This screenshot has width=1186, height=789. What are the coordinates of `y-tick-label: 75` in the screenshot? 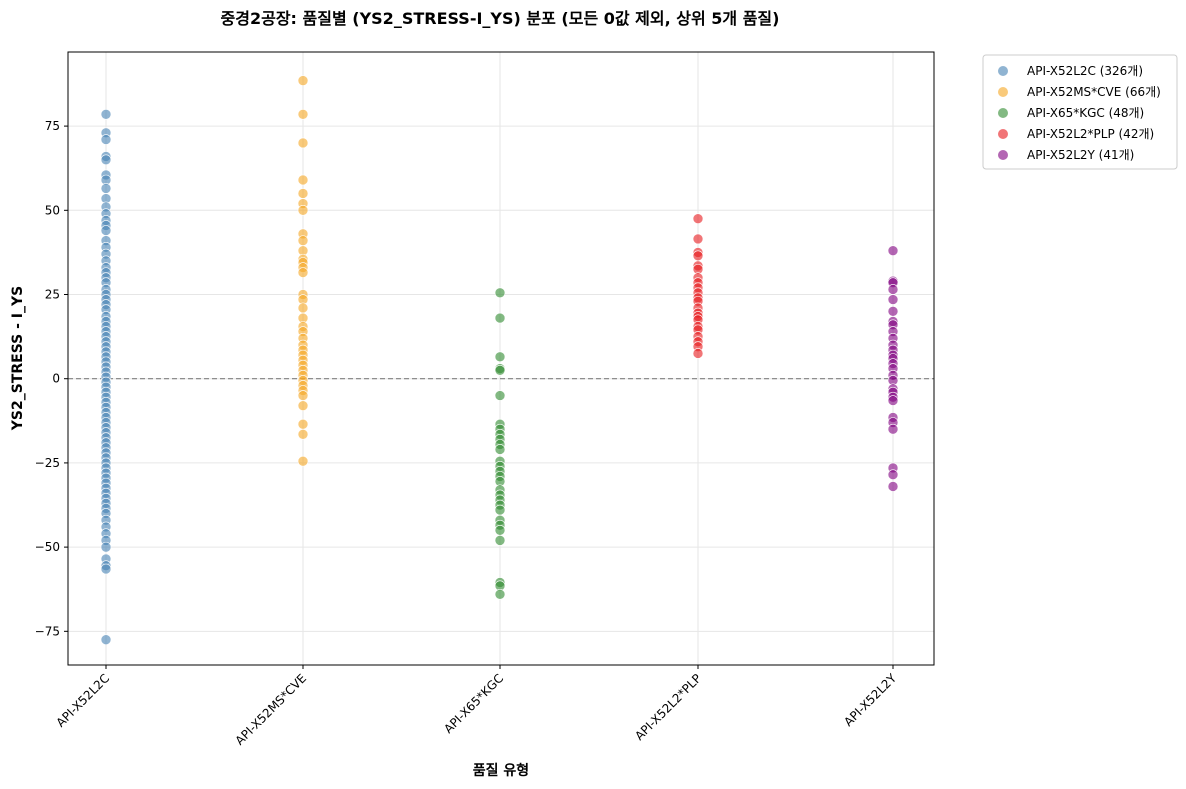 It's located at (52, 126).